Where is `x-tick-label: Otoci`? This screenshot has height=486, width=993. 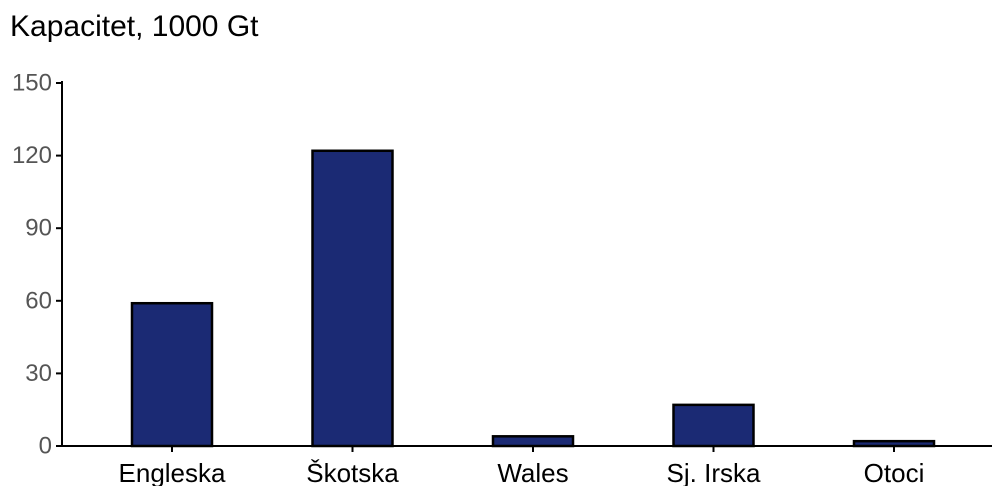 x-tick-label: Otoci is located at coordinates (894, 472).